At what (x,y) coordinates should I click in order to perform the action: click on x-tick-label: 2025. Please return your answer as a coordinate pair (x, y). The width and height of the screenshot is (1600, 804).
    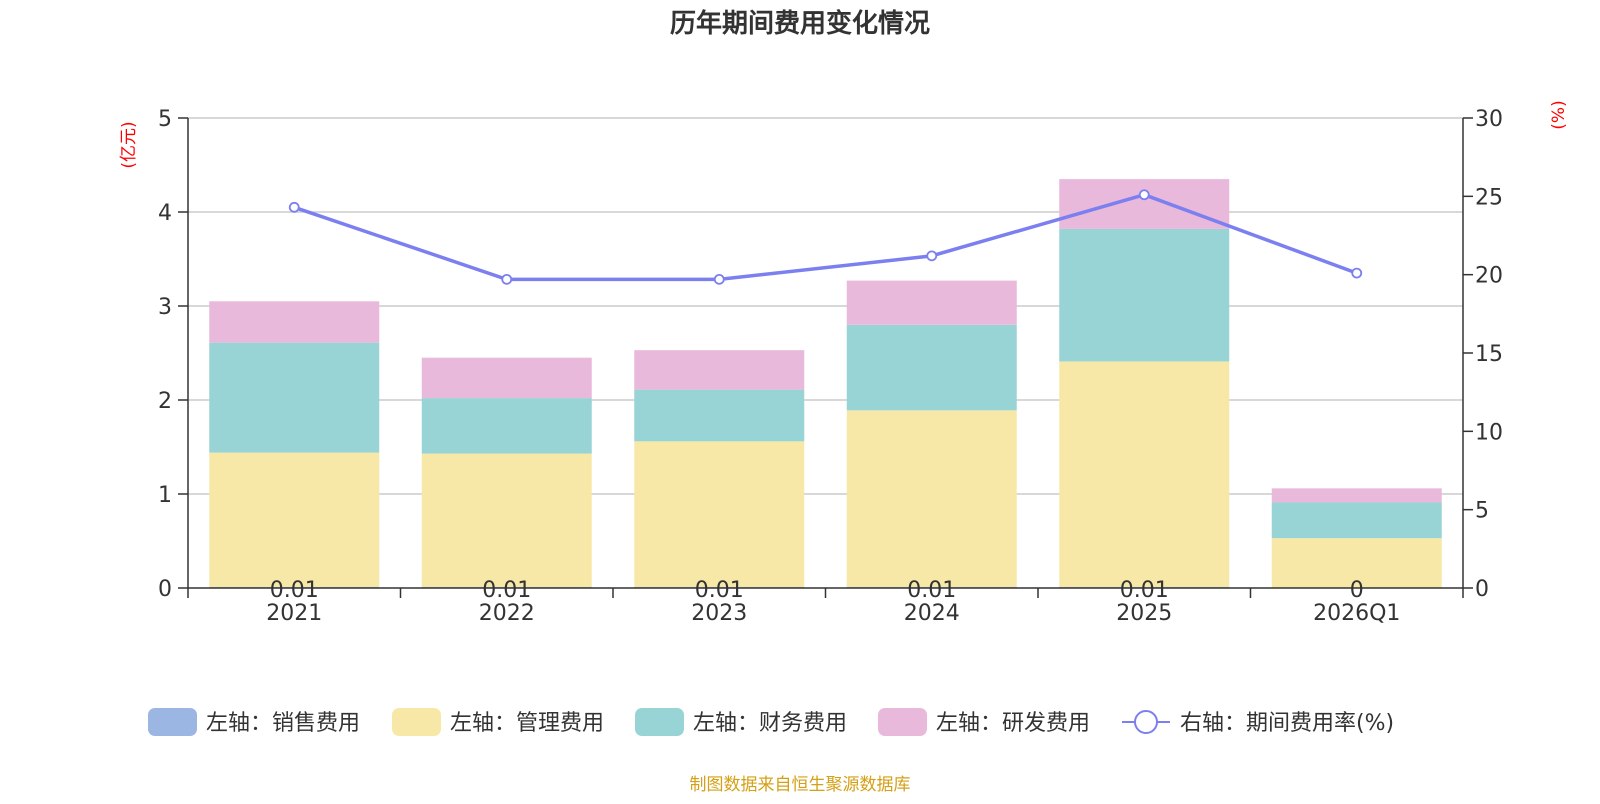
    Looking at the image, I should click on (1144, 613).